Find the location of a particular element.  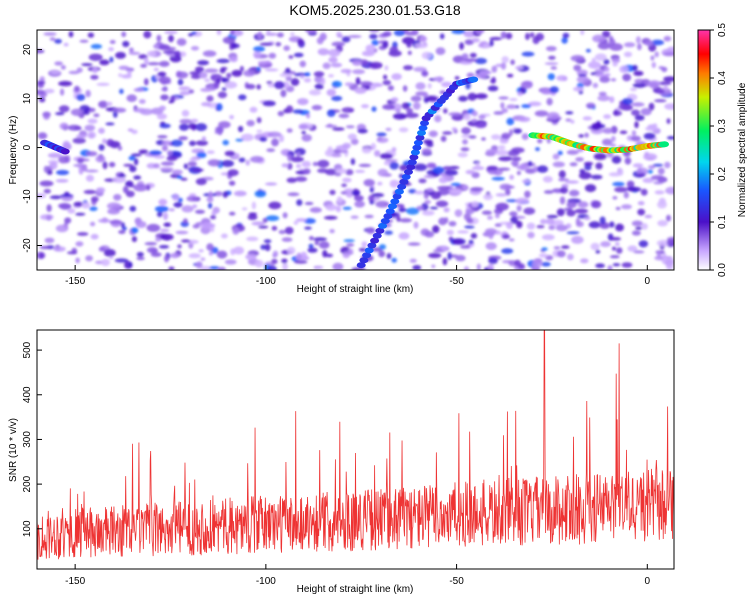

left-feature-cell is located at coordinates (65, 151).